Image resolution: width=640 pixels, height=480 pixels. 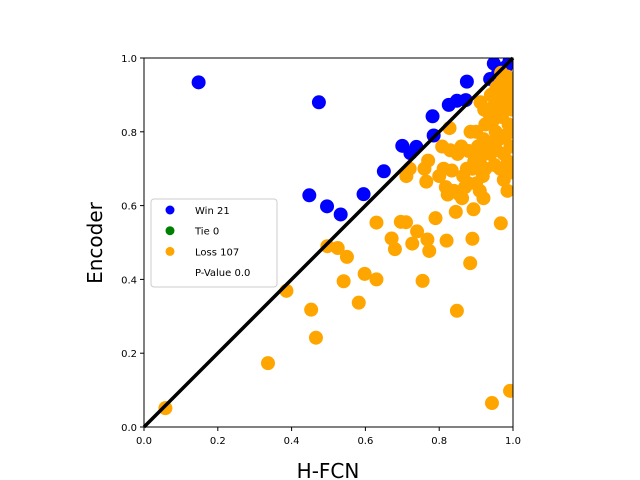 What do you see at coordinates (129, 133) in the screenshot?
I see `y-tick-label-4: 0.8` at bounding box center [129, 133].